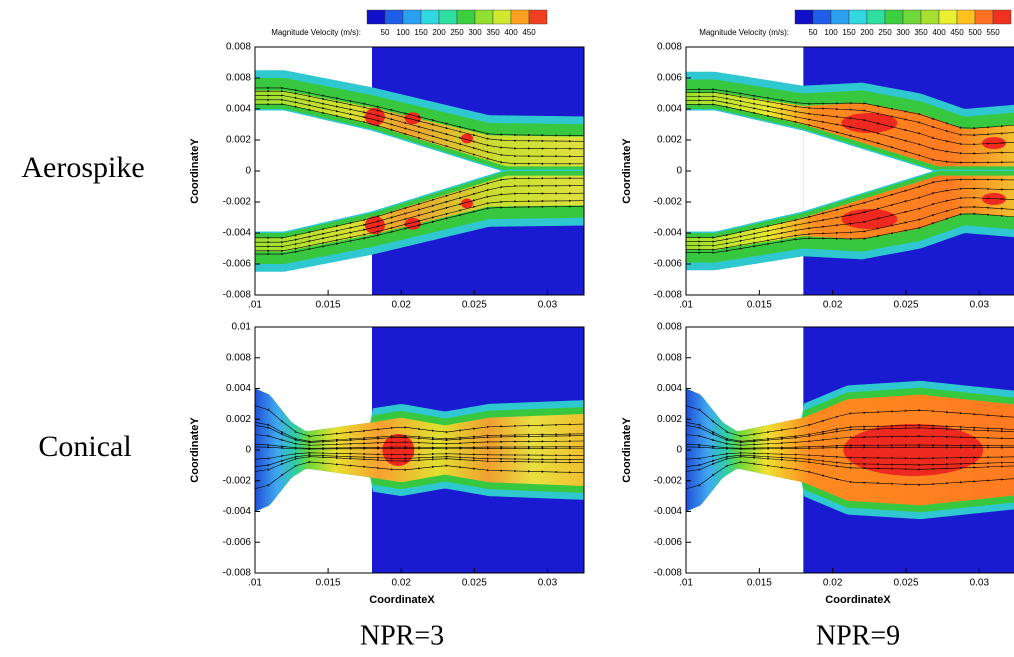  Describe the element at coordinates (511, 32) in the screenshot. I see `colorbar-tick-label: 400` at that location.